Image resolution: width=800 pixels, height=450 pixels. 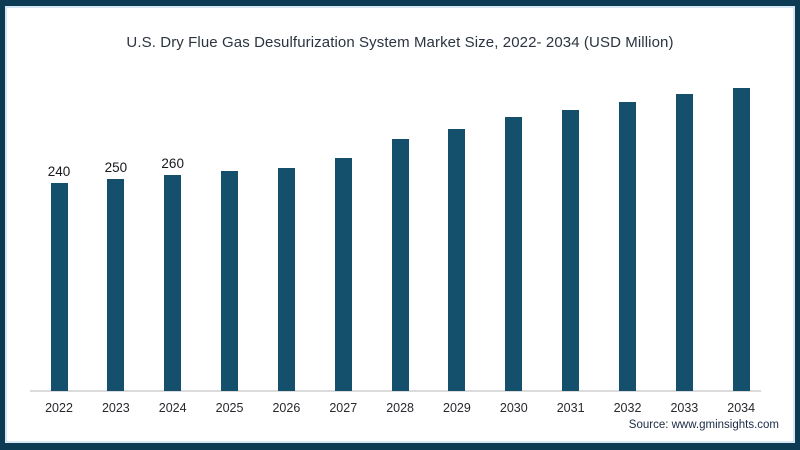 What do you see at coordinates (172, 163) in the screenshot?
I see `bar-value-label-2024: 260` at bounding box center [172, 163].